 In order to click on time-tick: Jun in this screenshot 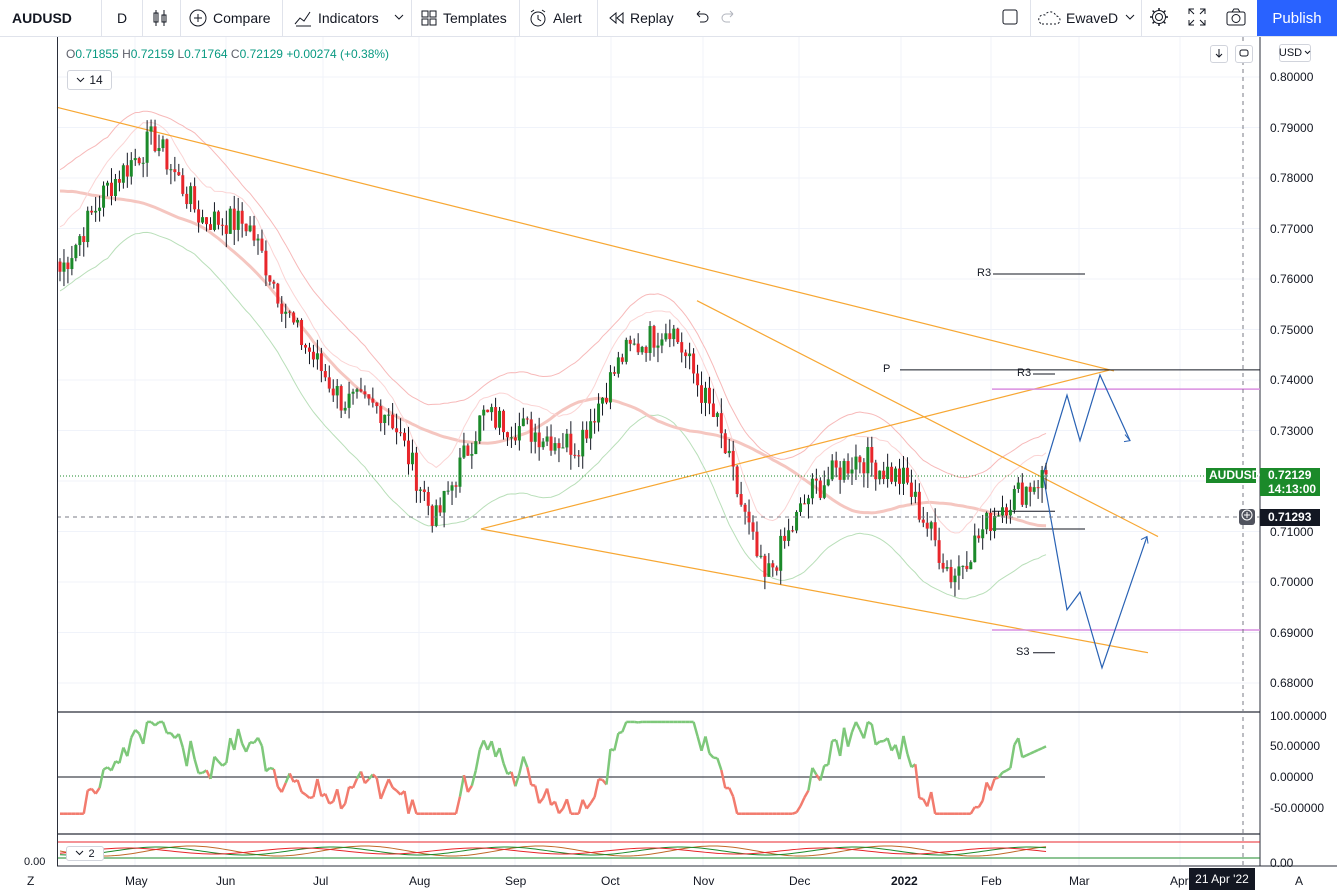, I will do `click(226, 881)`.